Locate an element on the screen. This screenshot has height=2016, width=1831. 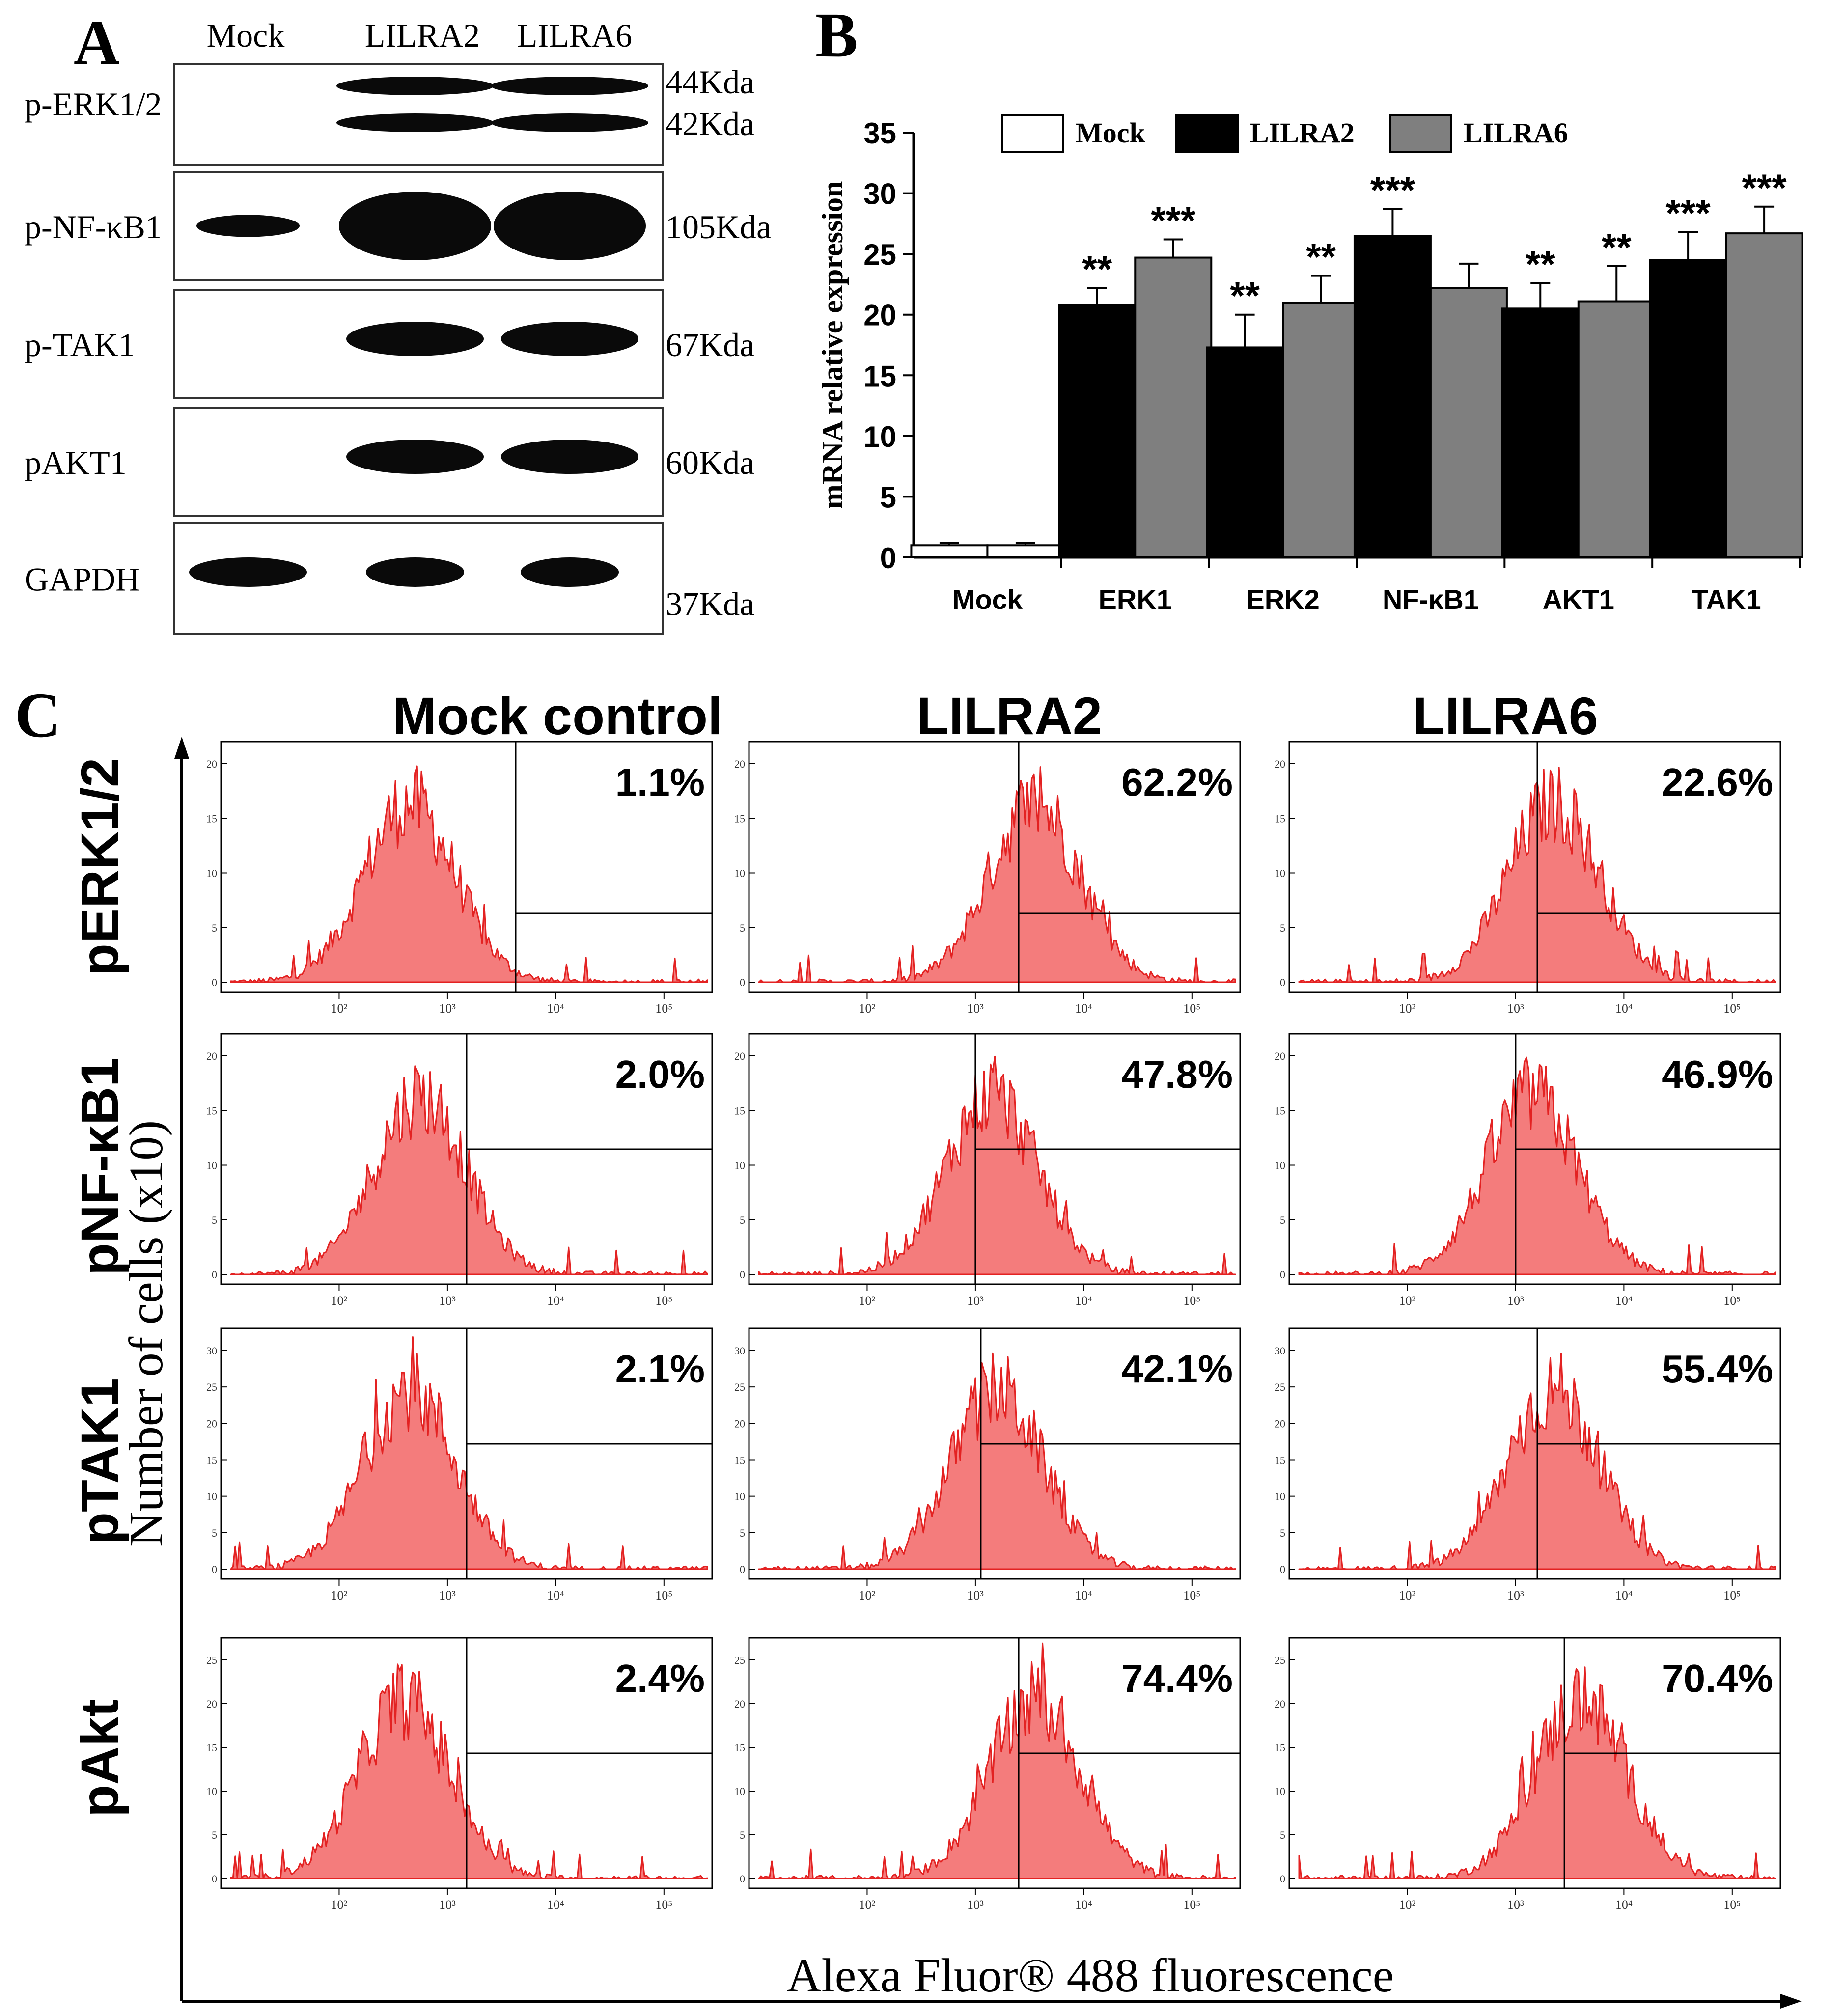
x-arrow-head is located at coordinates (1791, 2002).